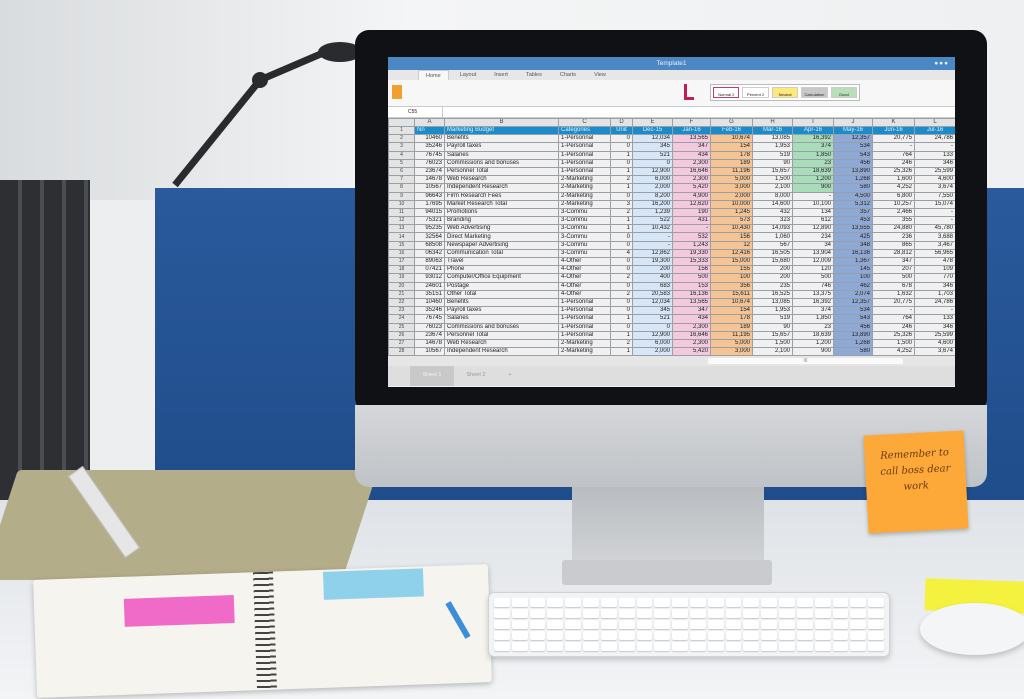 Image resolution: width=1024 pixels, height=699 pixels. What do you see at coordinates (772, 204) in the screenshot?
I see `cell: 14,600` at bounding box center [772, 204].